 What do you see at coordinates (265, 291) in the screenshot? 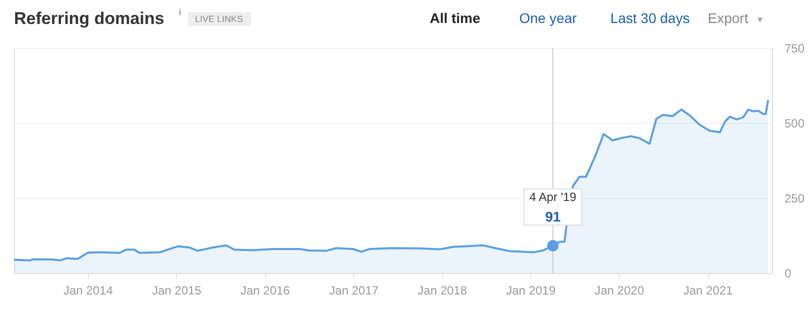
I see `x-tick-label: Jan 2016` at bounding box center [265, 291].